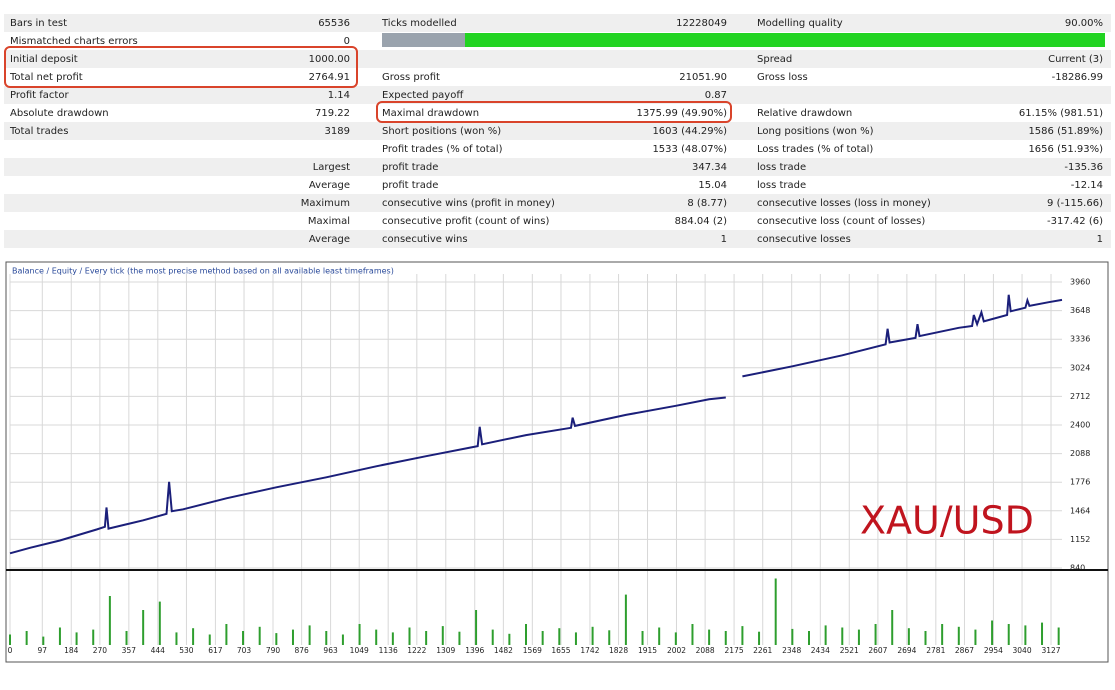 Image resolution: width=1115 pixels, height=690 pixels. I want to click on x-tick-label: 2694, so click(906, 650).